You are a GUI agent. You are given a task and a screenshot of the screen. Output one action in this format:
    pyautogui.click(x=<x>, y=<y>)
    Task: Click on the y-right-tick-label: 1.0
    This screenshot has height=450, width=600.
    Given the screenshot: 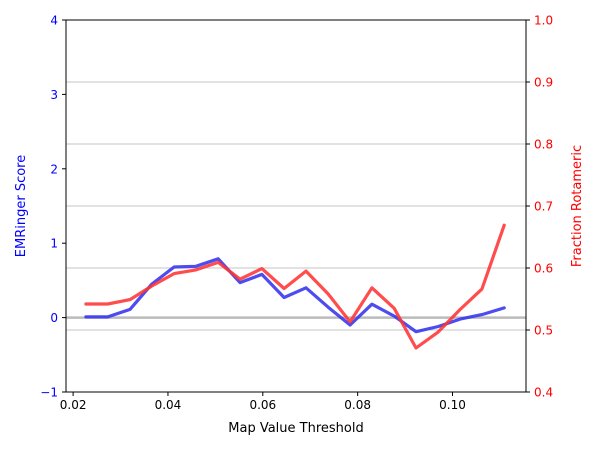 What is the action you would take?
    pyautogui.click(x=543, y=21)
    